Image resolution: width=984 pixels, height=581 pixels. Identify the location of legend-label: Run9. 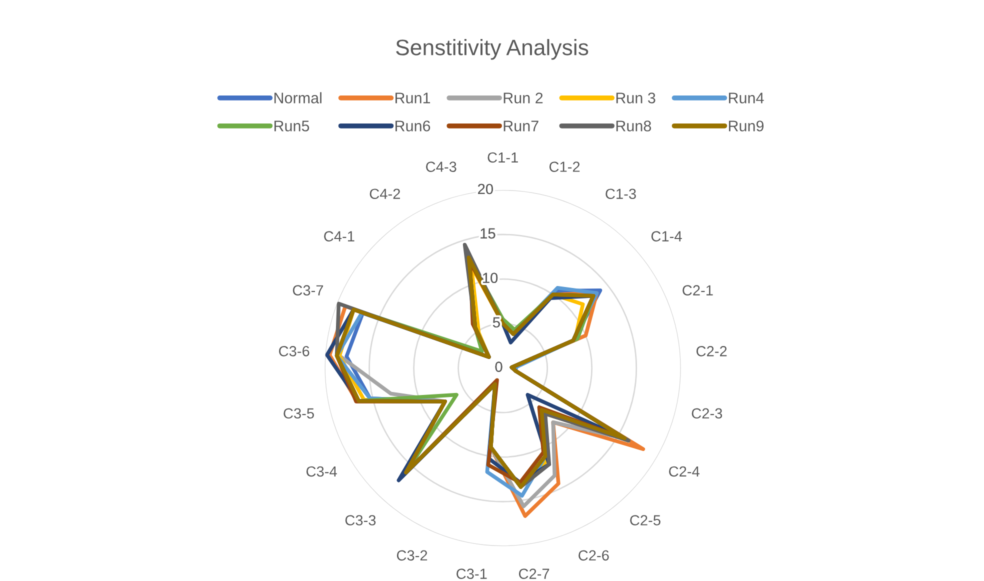
(746, 126).